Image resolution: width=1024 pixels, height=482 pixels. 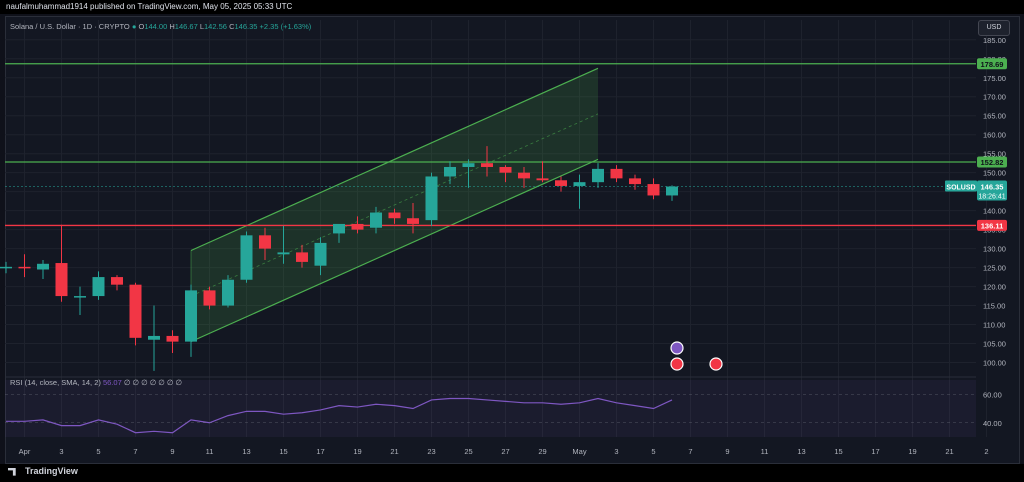 I want to click on current-price-label: SOLUSD 146.35 18:26:41, so click(x=976, y=190).